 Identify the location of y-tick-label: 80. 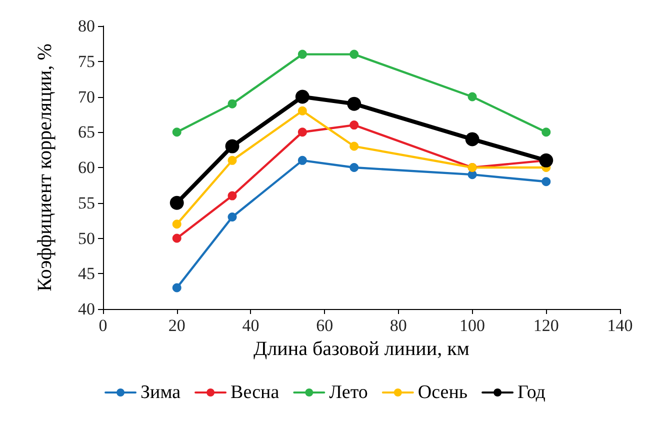
(86, 26).